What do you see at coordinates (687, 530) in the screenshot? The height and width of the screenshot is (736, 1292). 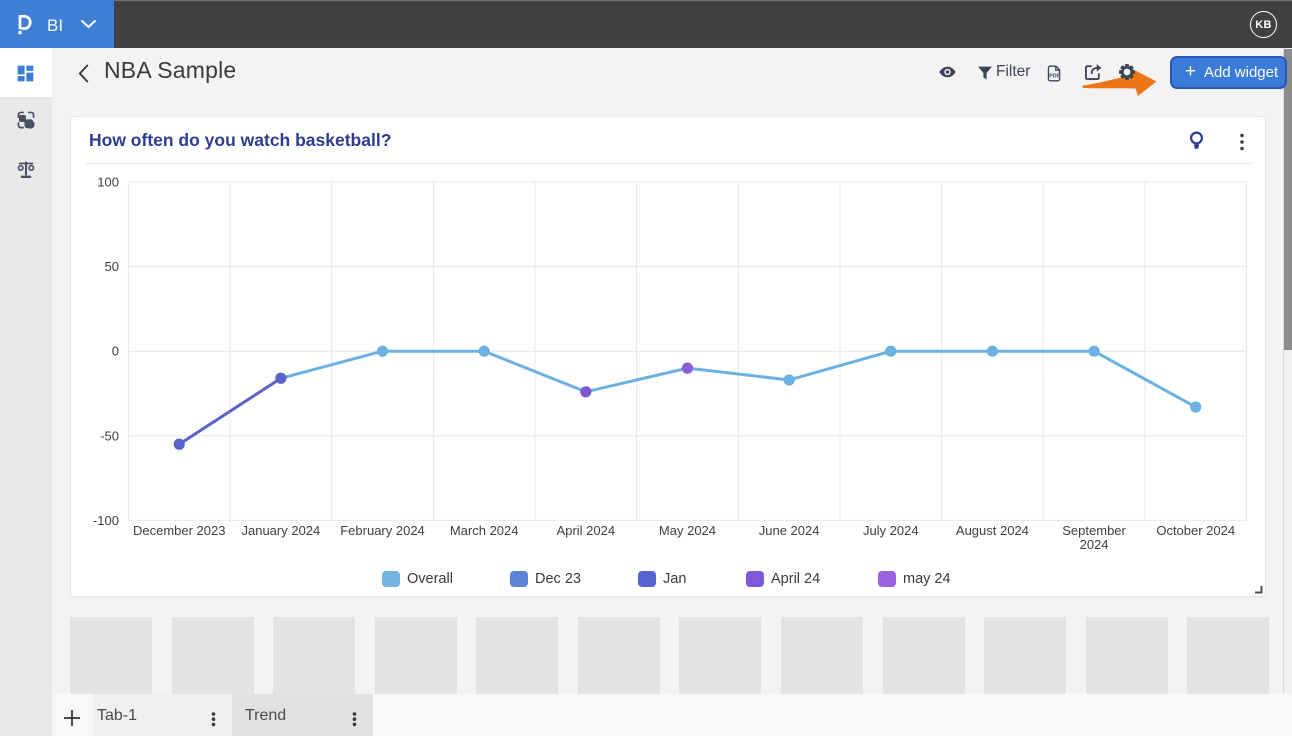 I see `svg-text: May 2024` at bounding box center [687, 530].